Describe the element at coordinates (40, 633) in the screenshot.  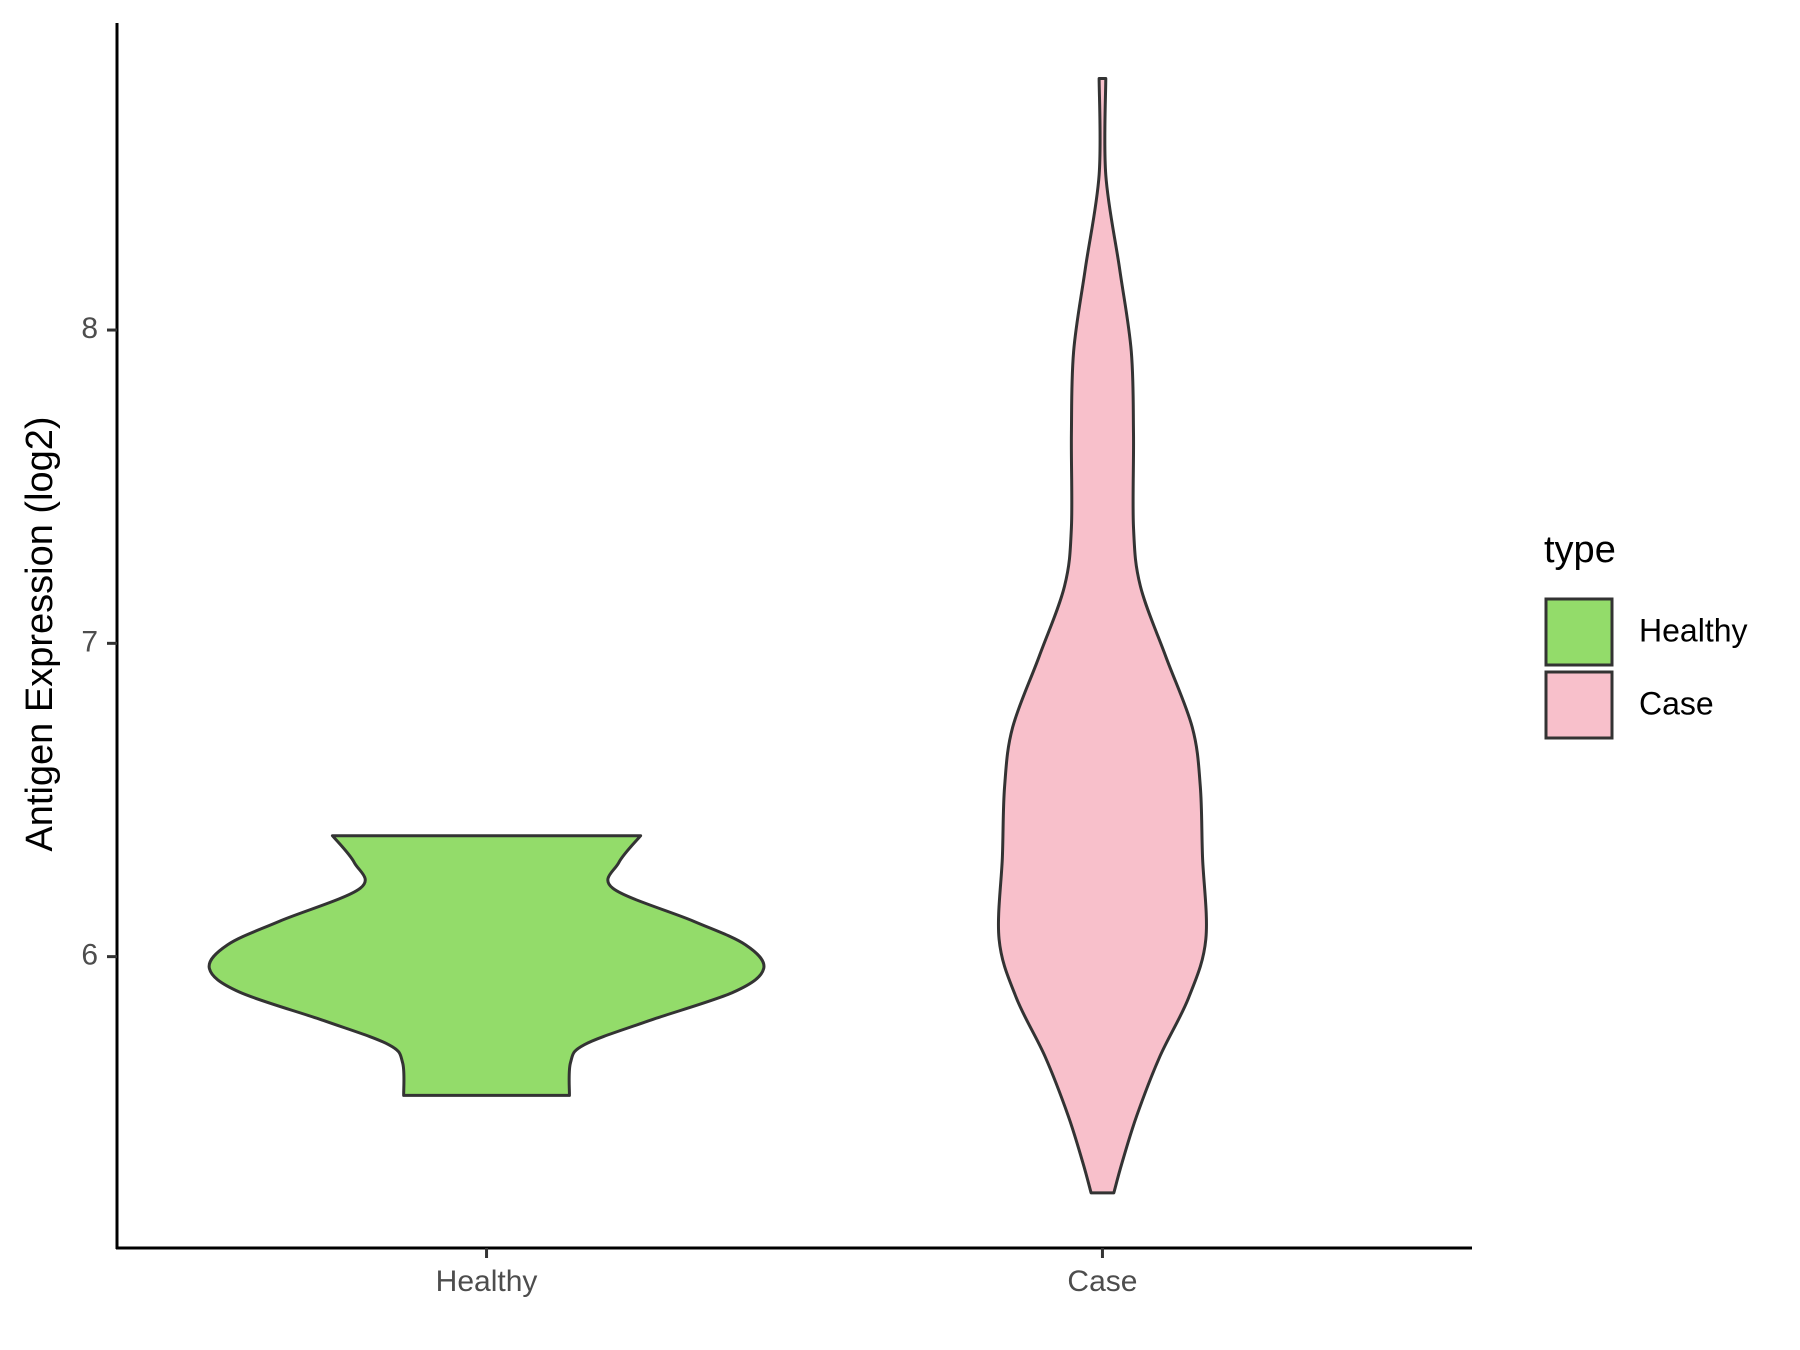
I see `y-axis-title: Antigen Expression (log2)` at that location.